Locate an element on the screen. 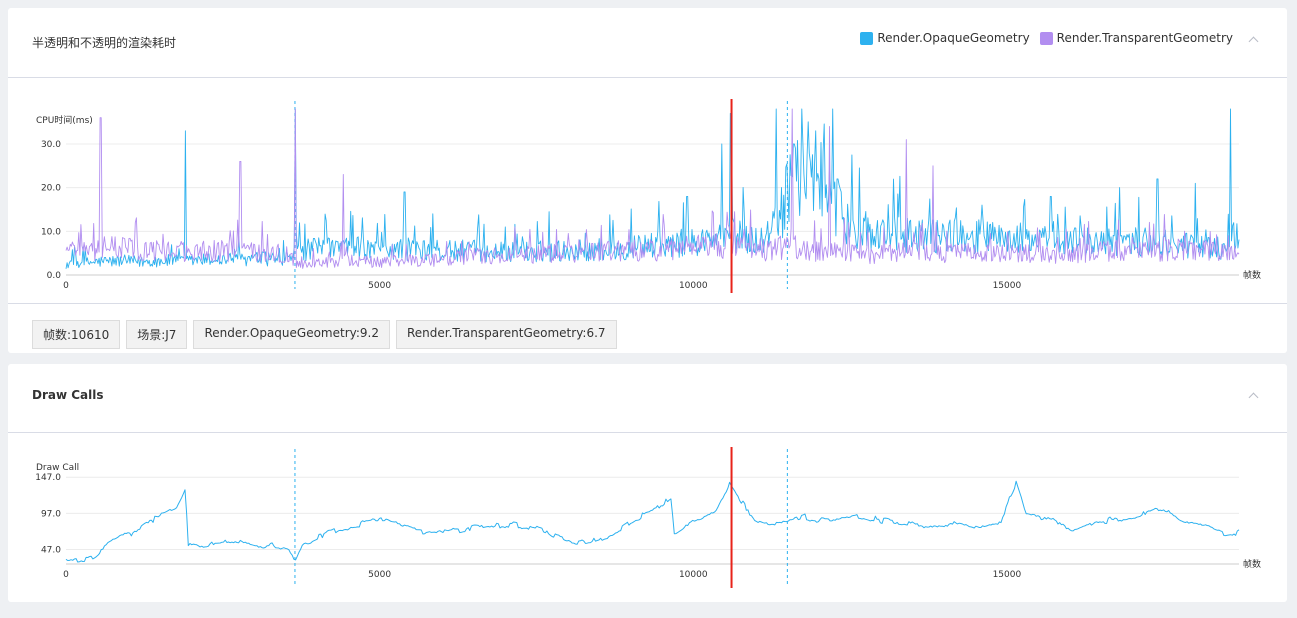 The height and width of the screenshot is (618, 1297). legend-item-transparent: Render.TransparentGeometry is located at coordinates (1136, 38).